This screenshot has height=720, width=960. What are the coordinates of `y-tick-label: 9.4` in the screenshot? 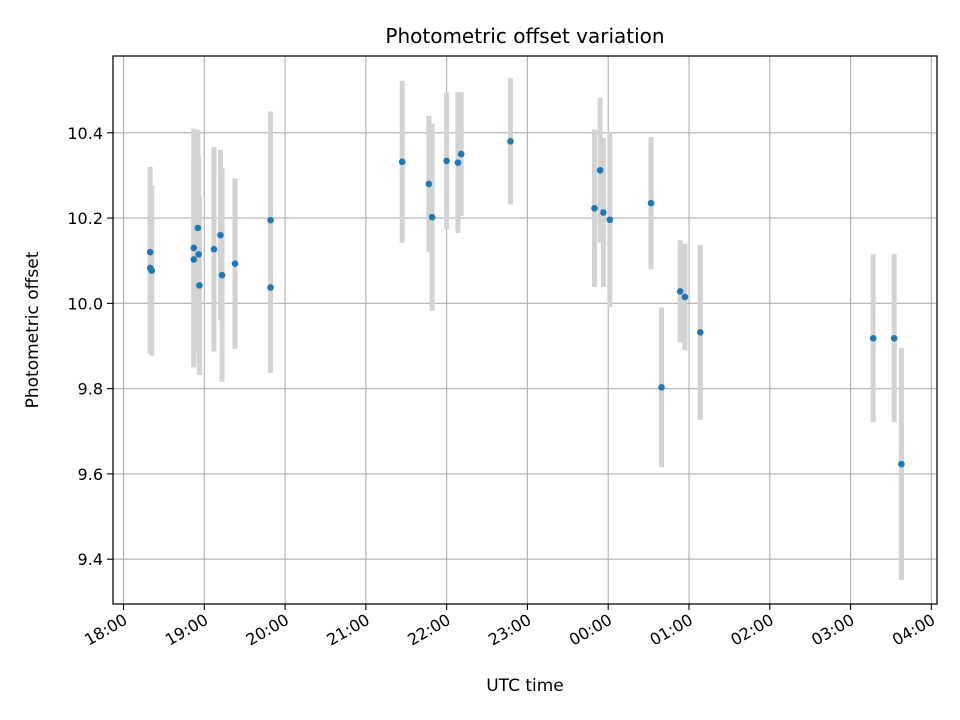 It's located at (90, 559).